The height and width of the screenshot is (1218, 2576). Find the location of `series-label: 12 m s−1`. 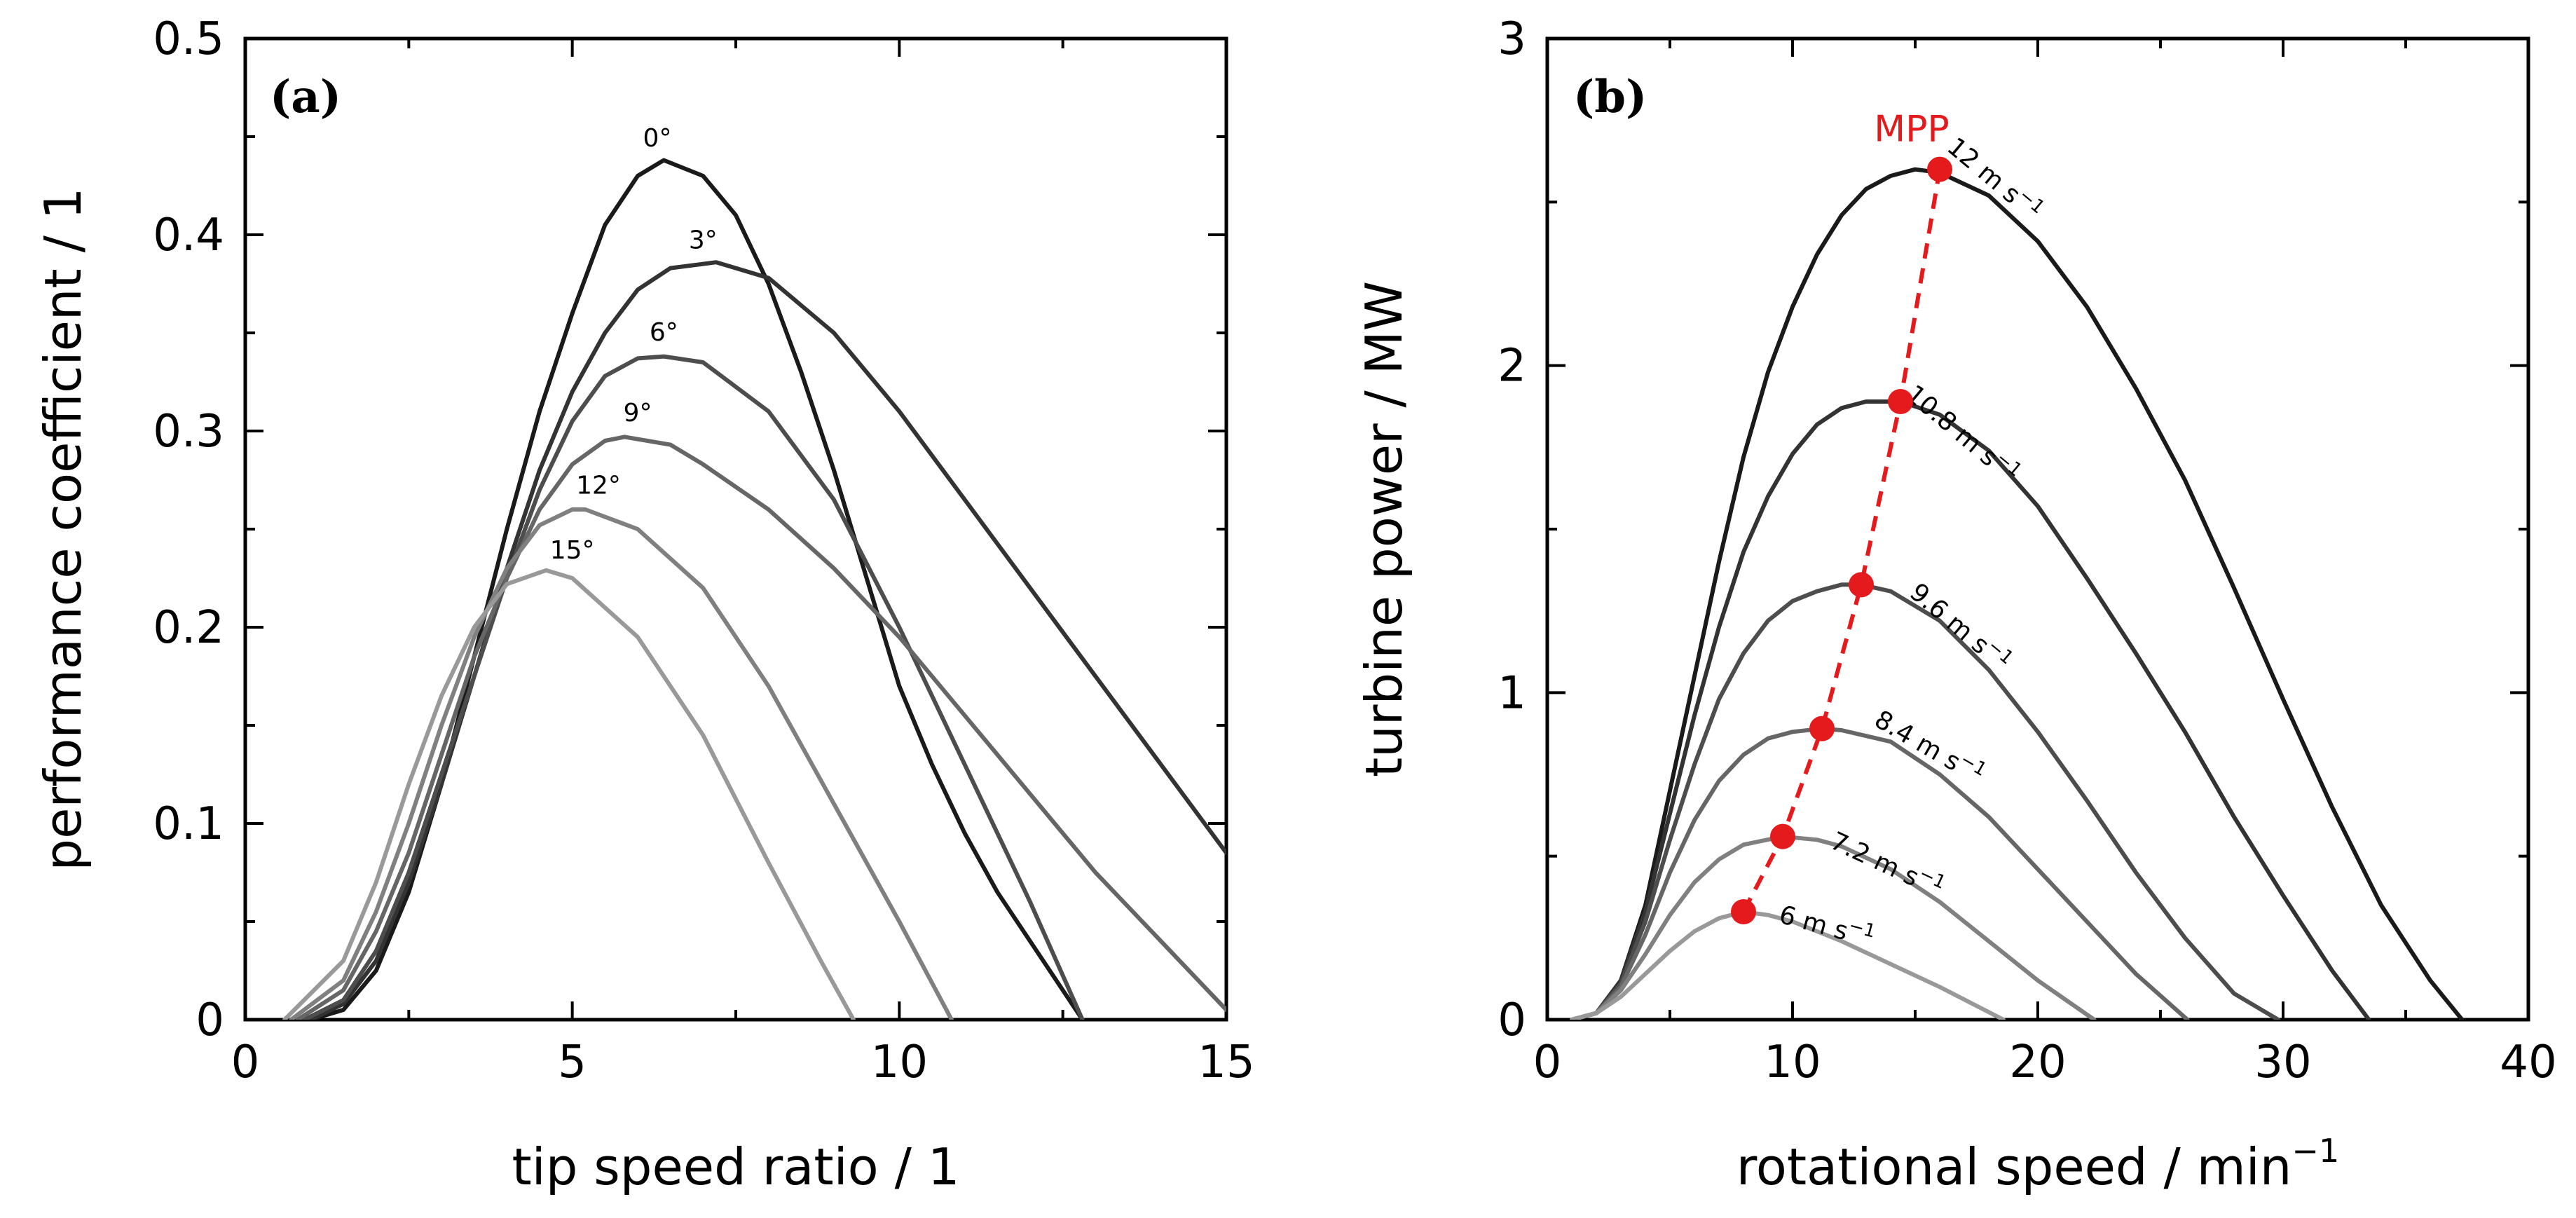

series-label: 12 m s−1 is located at coordinates (1996, 178).